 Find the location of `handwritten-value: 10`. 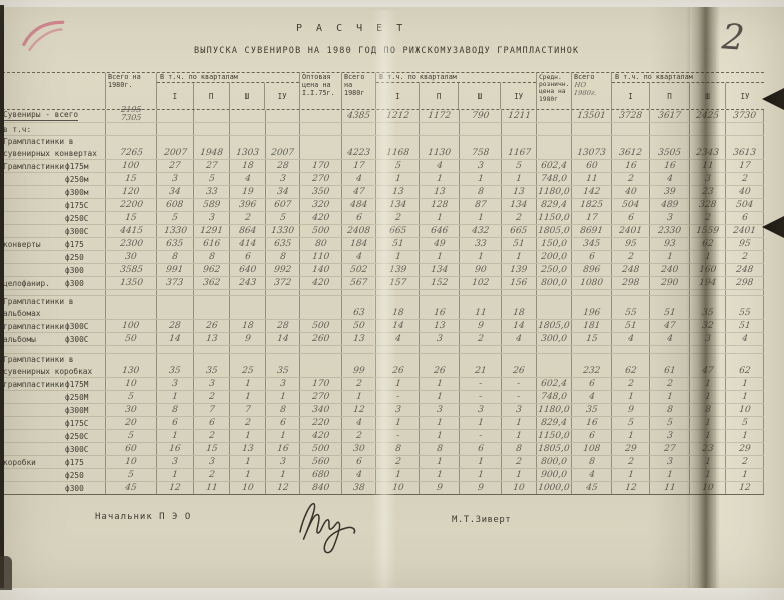

handwritten-value: 10 is located at coordinates (247, 488).